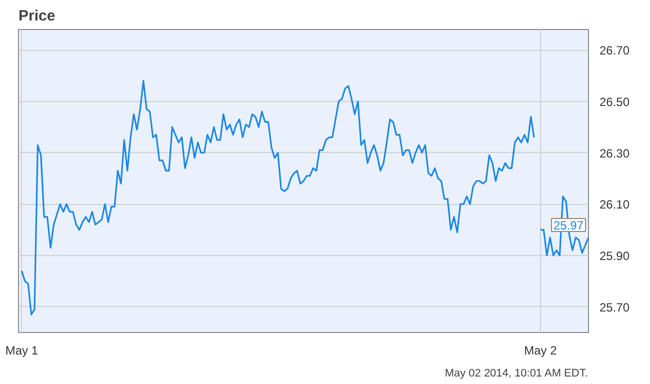 The width and height of the screenshot is (650, 384). What do you see at coordinates (21, 351) in the screenshot?
I see `x-tick-label: May 1` at bounding box center [21, 351].